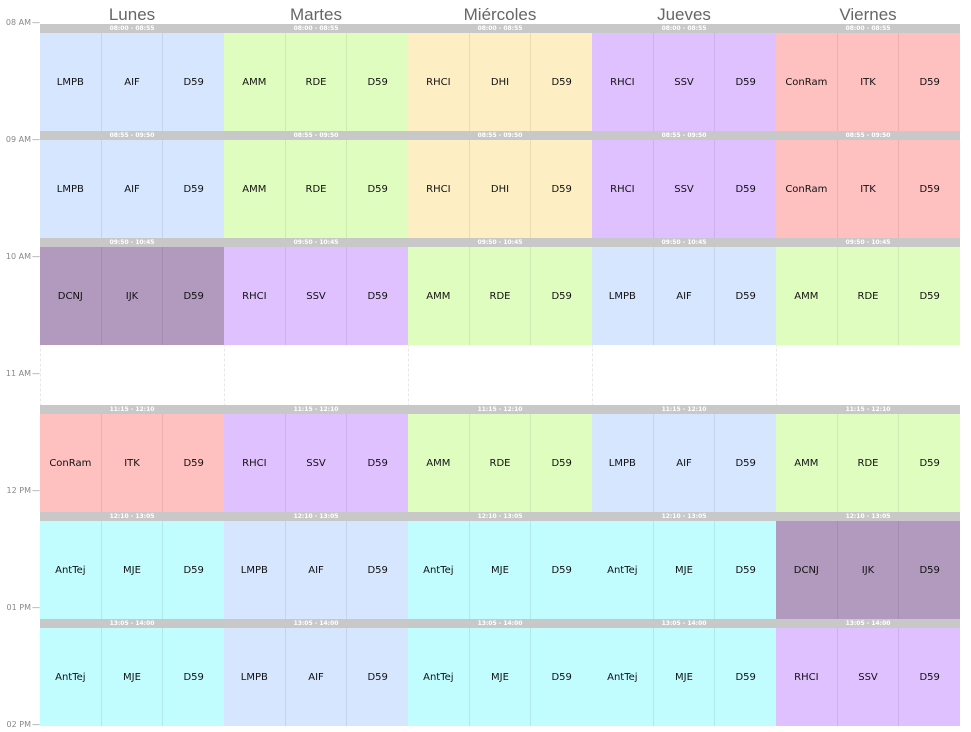 The image size is (971, 732). I want to click on class-block: 09:50 - 10:45 RHCI SSV D59, so click(316, 291).